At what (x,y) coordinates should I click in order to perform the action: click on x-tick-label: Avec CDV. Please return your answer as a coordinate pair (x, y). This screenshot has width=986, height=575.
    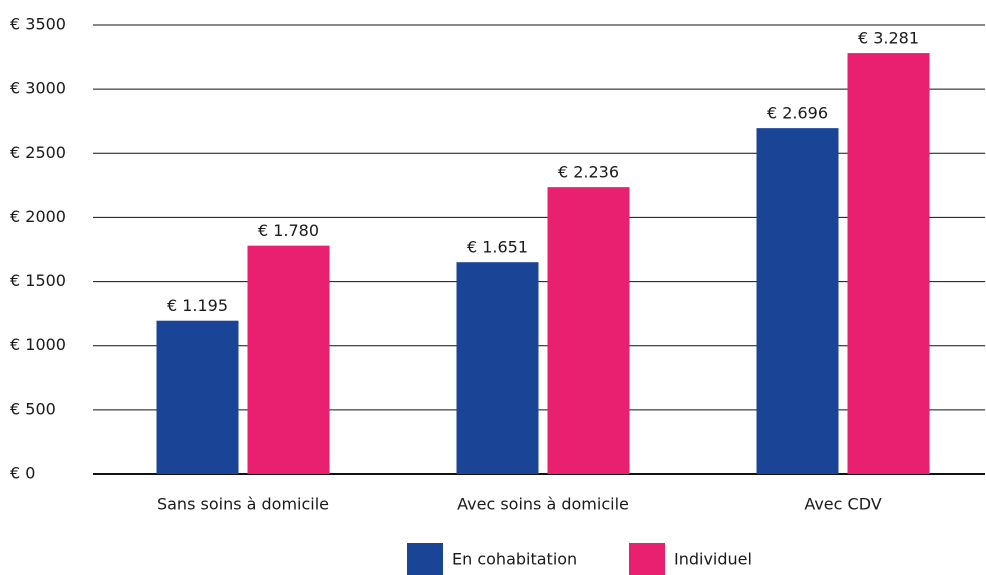
    Looking at the image, I should click on (842, 504).